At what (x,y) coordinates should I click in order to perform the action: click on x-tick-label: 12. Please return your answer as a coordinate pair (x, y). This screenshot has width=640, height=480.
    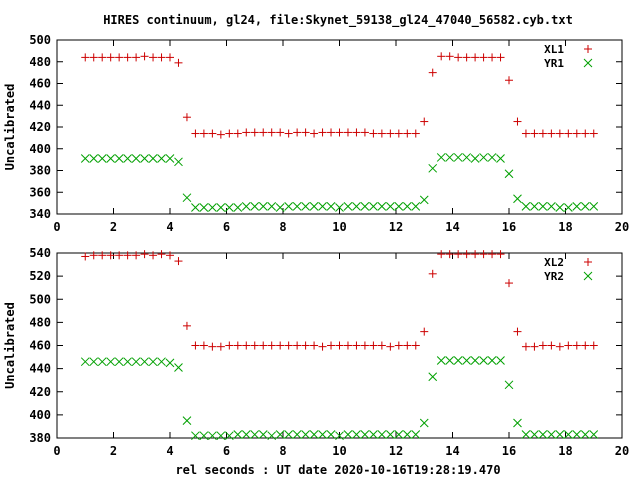
    Looking at the image, I should click on (396, 227).